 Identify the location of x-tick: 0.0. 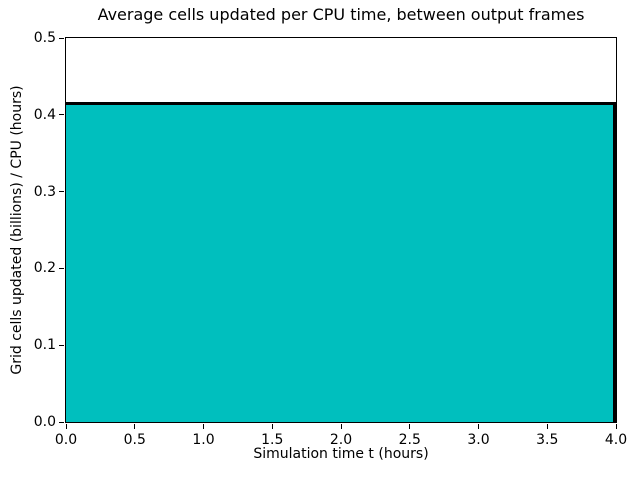
(66, 436).